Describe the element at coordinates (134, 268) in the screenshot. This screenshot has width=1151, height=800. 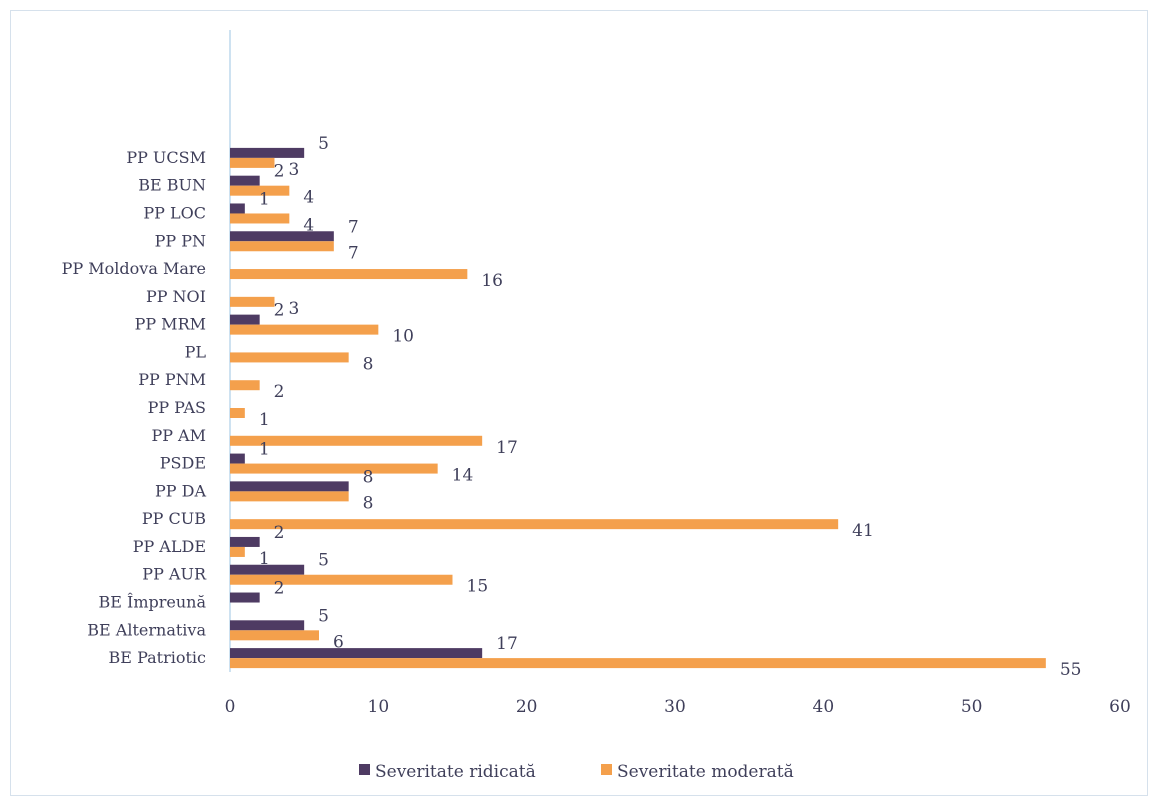
I see `category-label: PP Moldova Mare` at that location.